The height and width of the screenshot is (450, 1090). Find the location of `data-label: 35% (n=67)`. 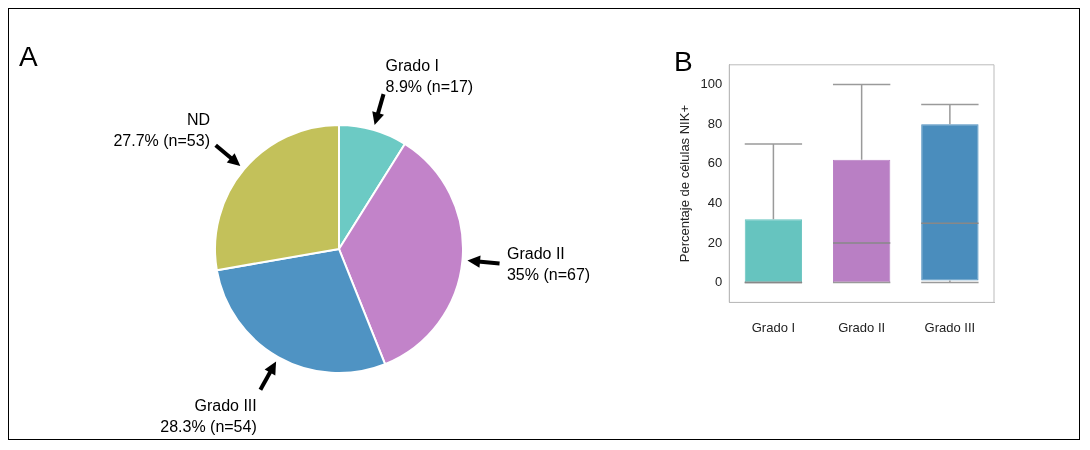

data-label: 35% (n=67) is located at coordinates (548, 274).